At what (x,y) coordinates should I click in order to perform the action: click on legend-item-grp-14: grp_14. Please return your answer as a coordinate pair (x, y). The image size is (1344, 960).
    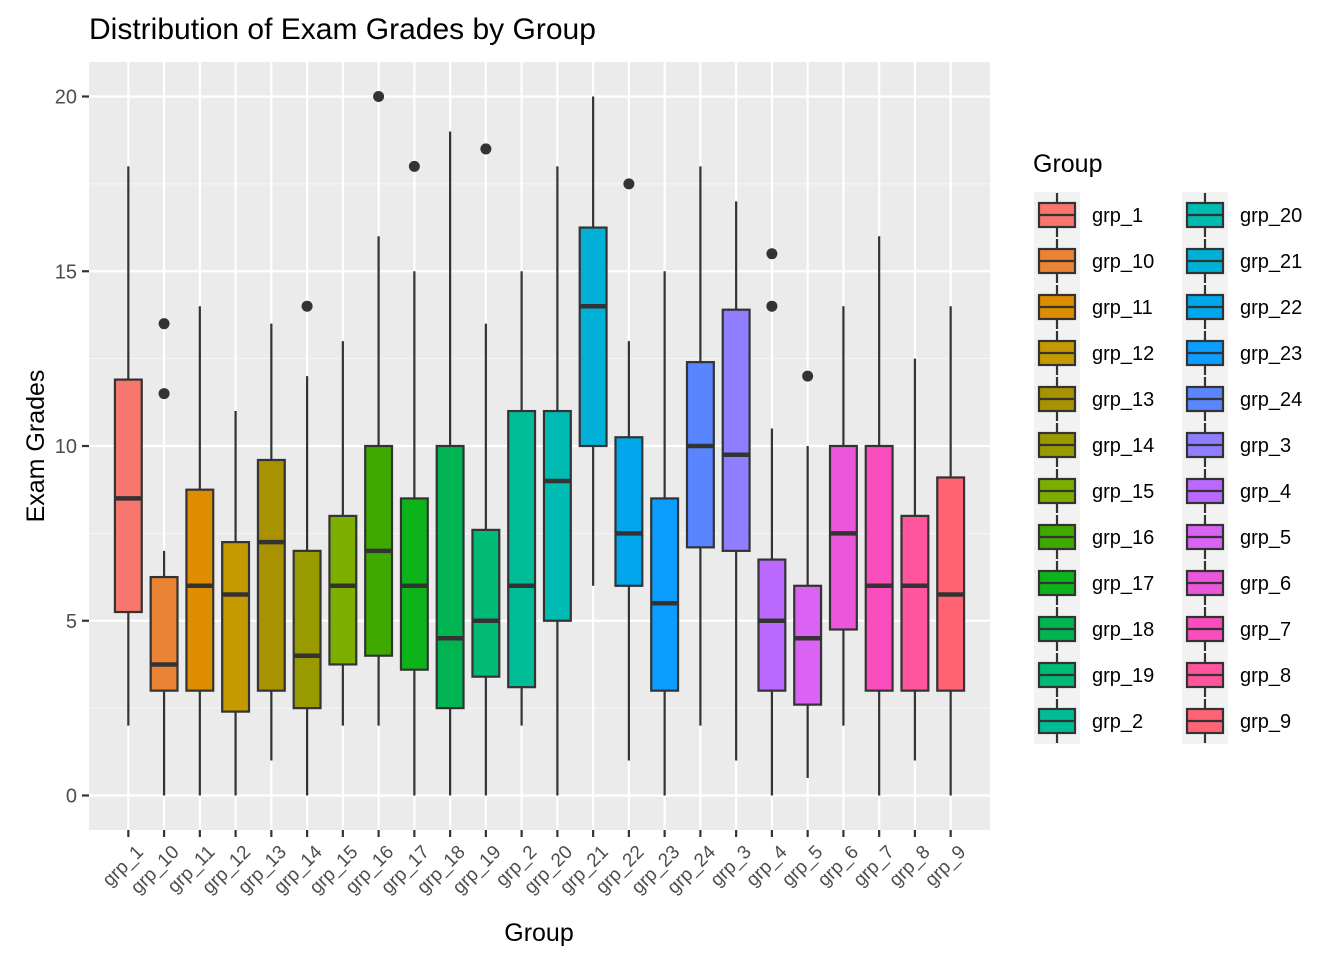
    Looking at the image, I should click on (1094, 445).